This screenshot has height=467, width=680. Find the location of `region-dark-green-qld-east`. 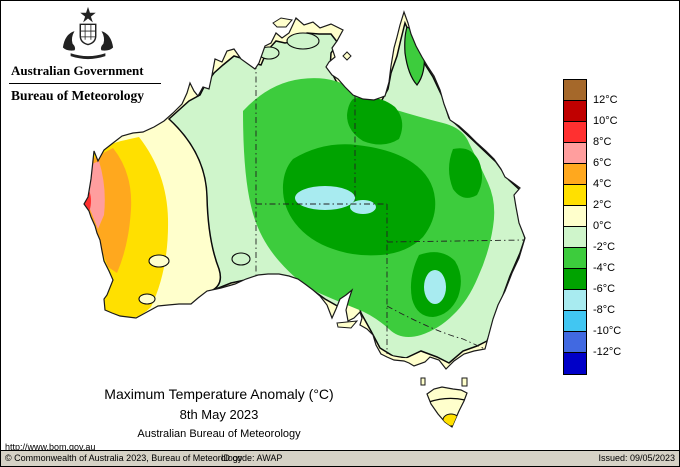

region-dark-green-qld-east is located at coordinates (466, 173).